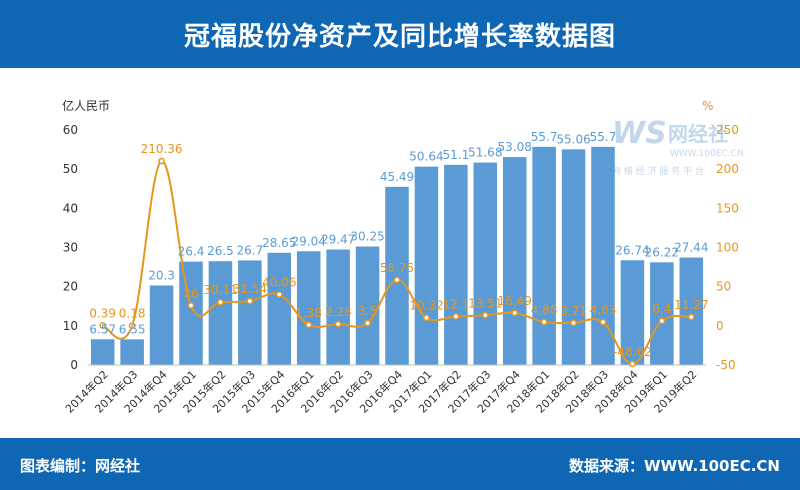 This screenshot has width=800, height=490. Describe the element at coordinates (727, 169) in the screenshot. I see `right-axis-tick-label: 200` at that location.